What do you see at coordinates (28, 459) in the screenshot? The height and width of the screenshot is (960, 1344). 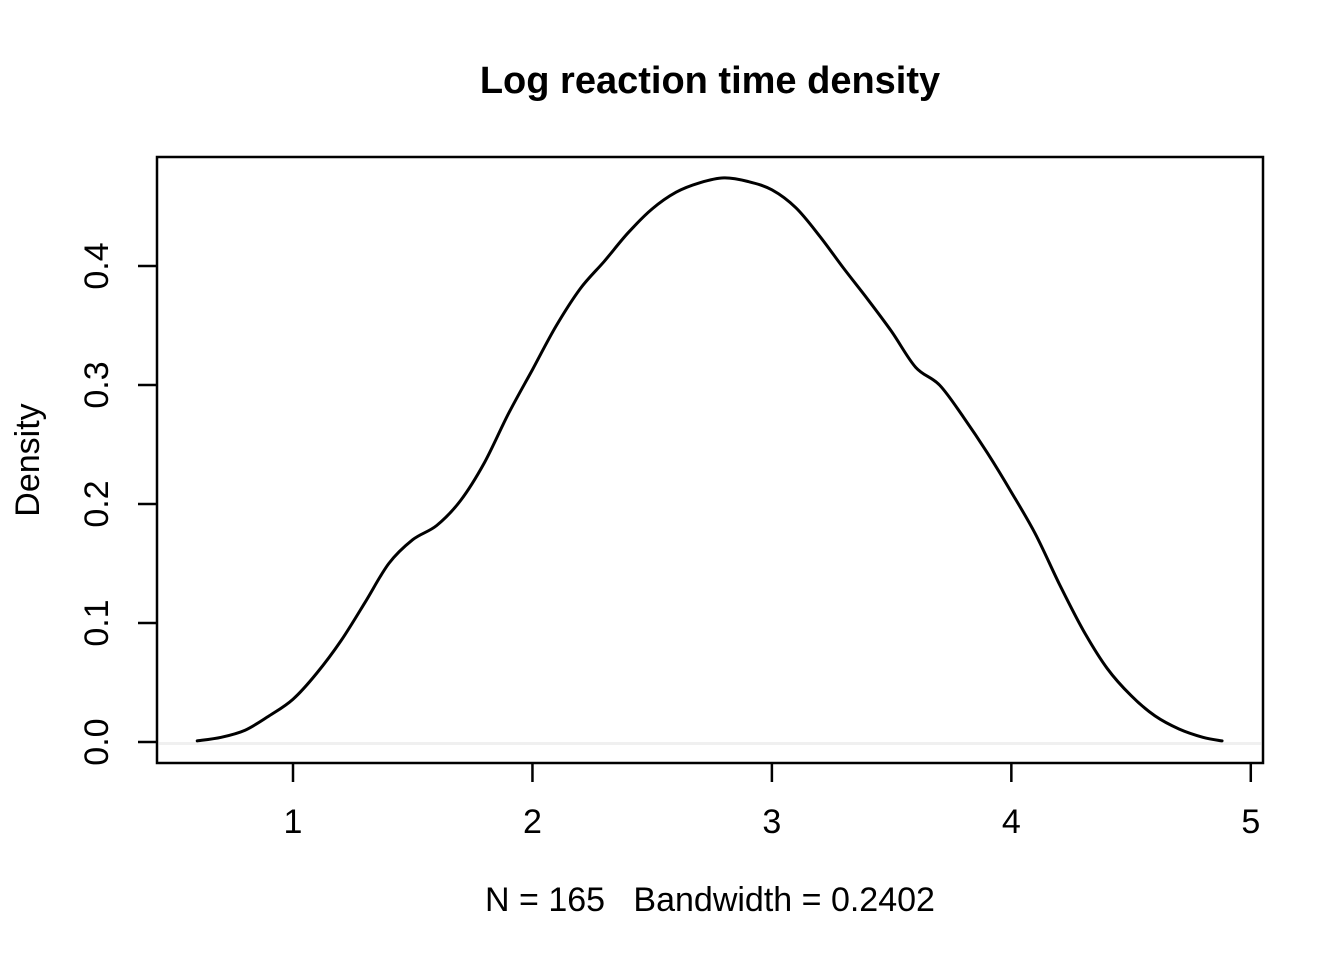 I see `y-axis-title: Density` at bounding box center [28, 459].